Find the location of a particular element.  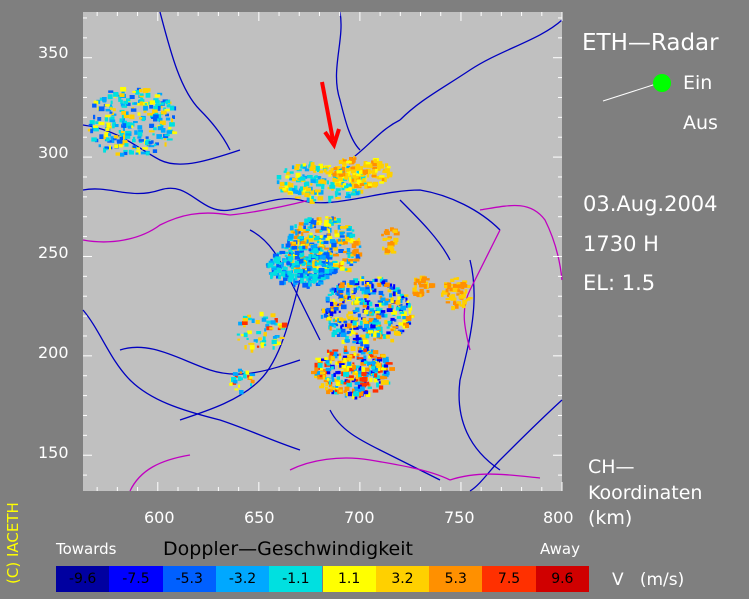

status-off-label: Aus is located at coordinates (700, 123).